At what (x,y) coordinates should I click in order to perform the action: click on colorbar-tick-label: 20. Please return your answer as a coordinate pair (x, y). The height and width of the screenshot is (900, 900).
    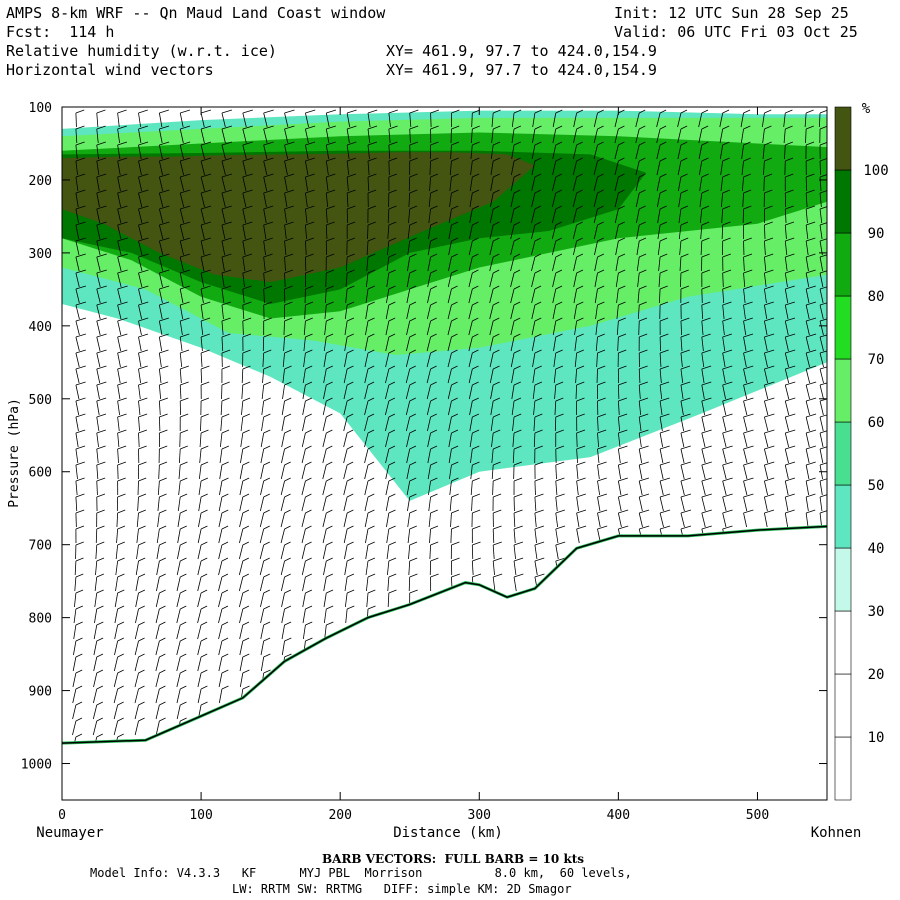
    Looking at the image, I should click on (876, 675).